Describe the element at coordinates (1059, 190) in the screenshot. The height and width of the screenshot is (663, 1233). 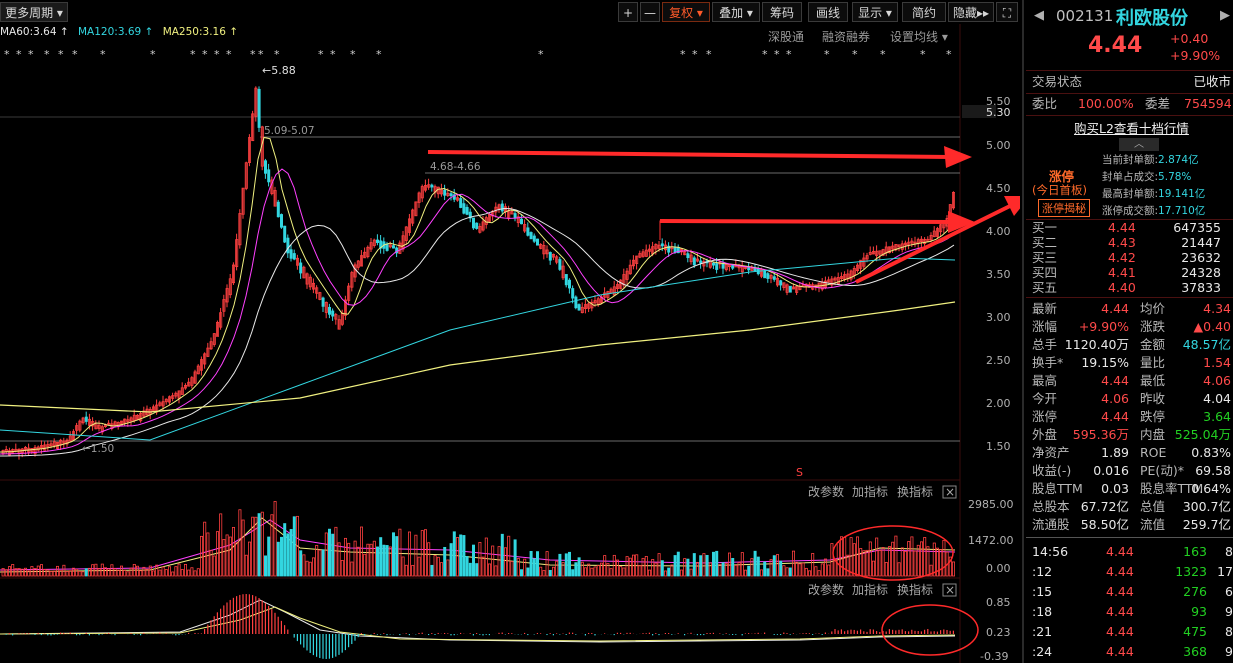
I see `first-board-tag: (今日首板)` at that location.